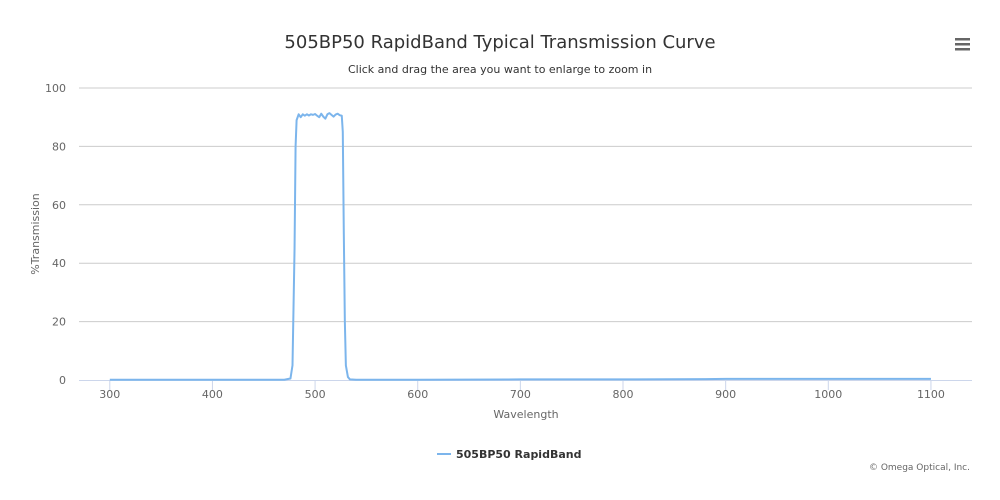  I want to click on x-tick-label: 700, so click(520, 394).